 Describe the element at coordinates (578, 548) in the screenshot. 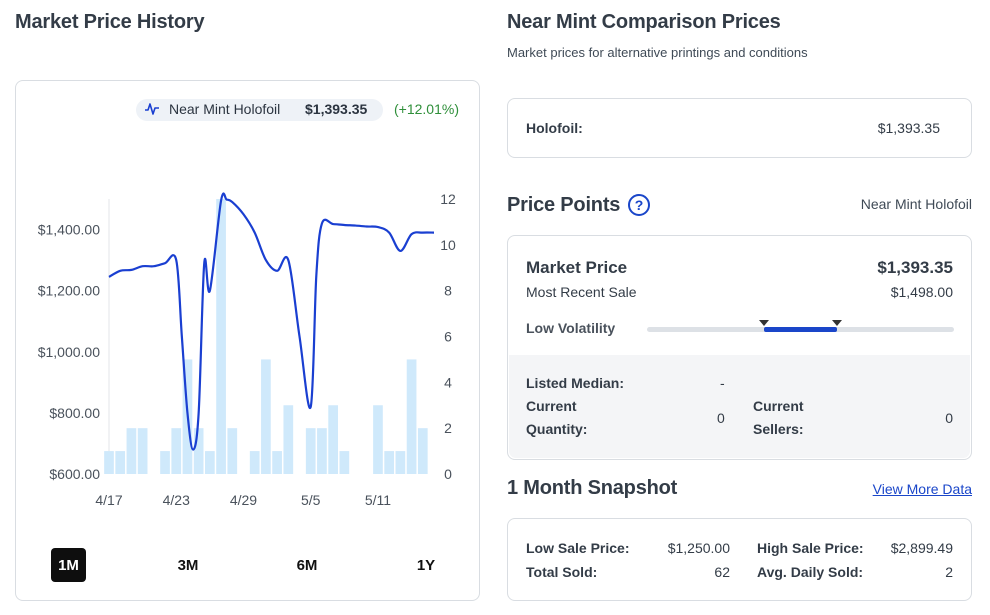

I see `low-sale-label: Low Sale Price:` at that location.